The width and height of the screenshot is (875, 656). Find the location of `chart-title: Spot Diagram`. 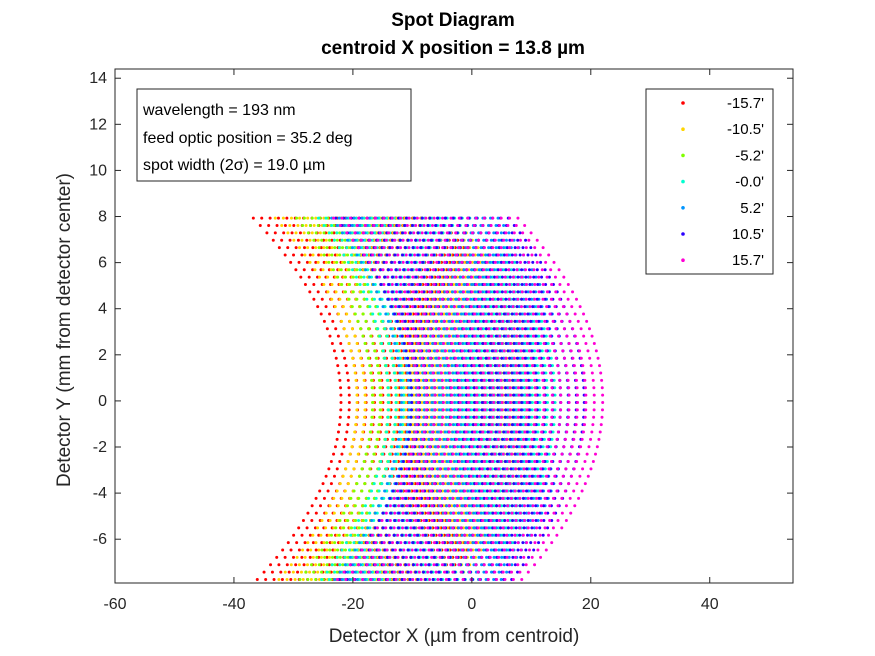

chart-title: Spot Diagram is located at coordinates (453, 20).